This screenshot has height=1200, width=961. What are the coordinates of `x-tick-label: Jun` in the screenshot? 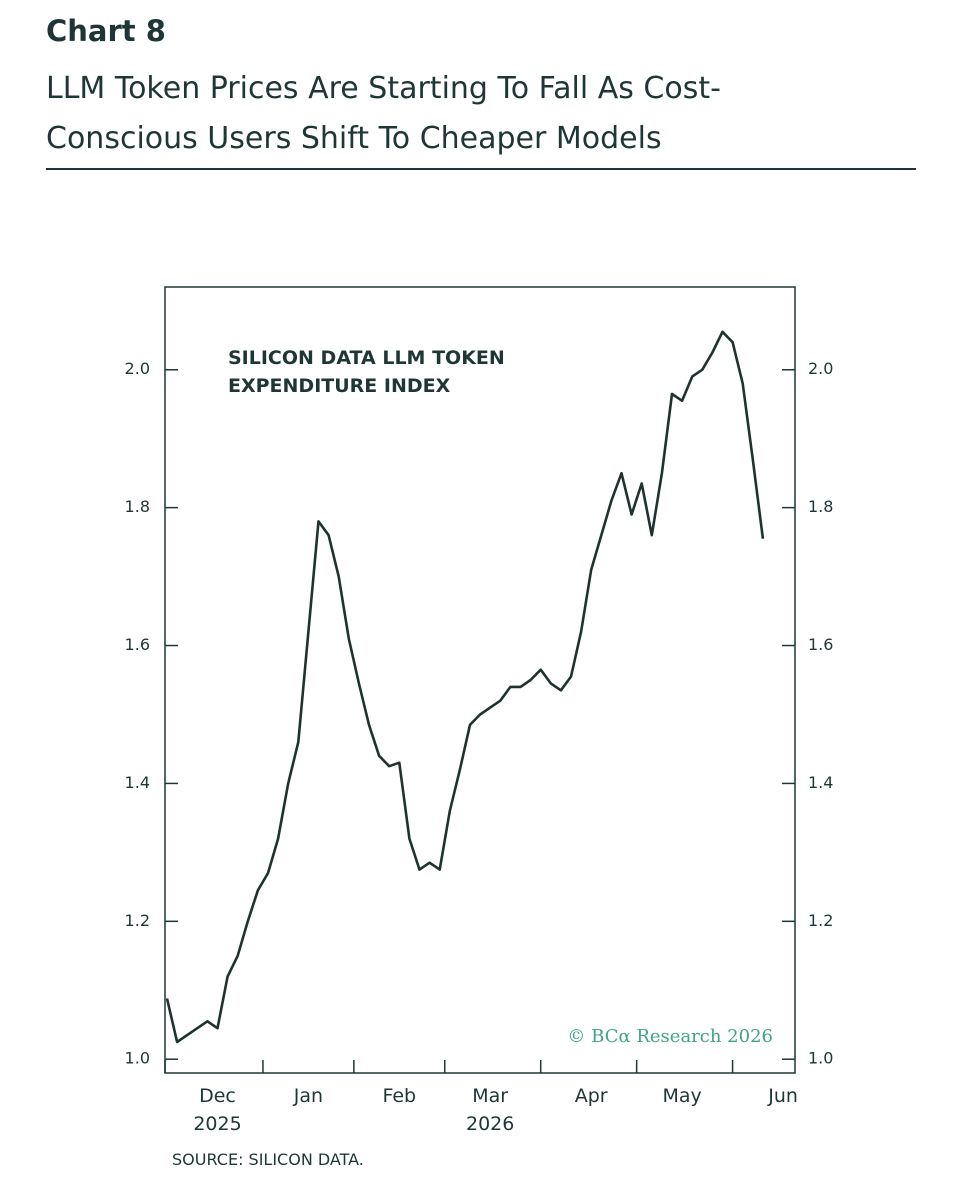 It's located at (783, 1096).